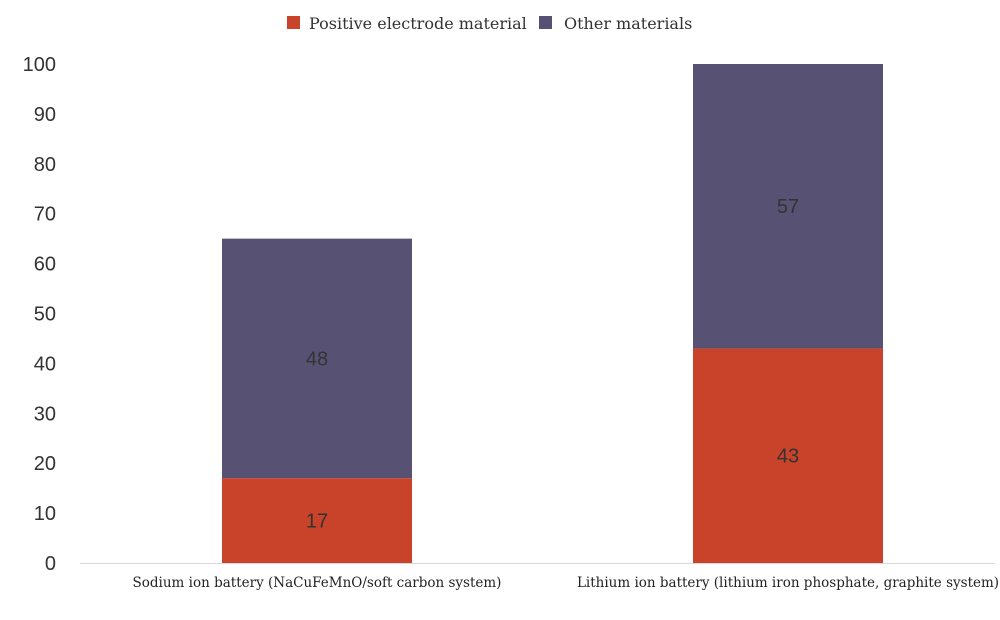 This screenshot has height=620, width=1000. I want to click on y-tick-label: 90, so click(45, 115).